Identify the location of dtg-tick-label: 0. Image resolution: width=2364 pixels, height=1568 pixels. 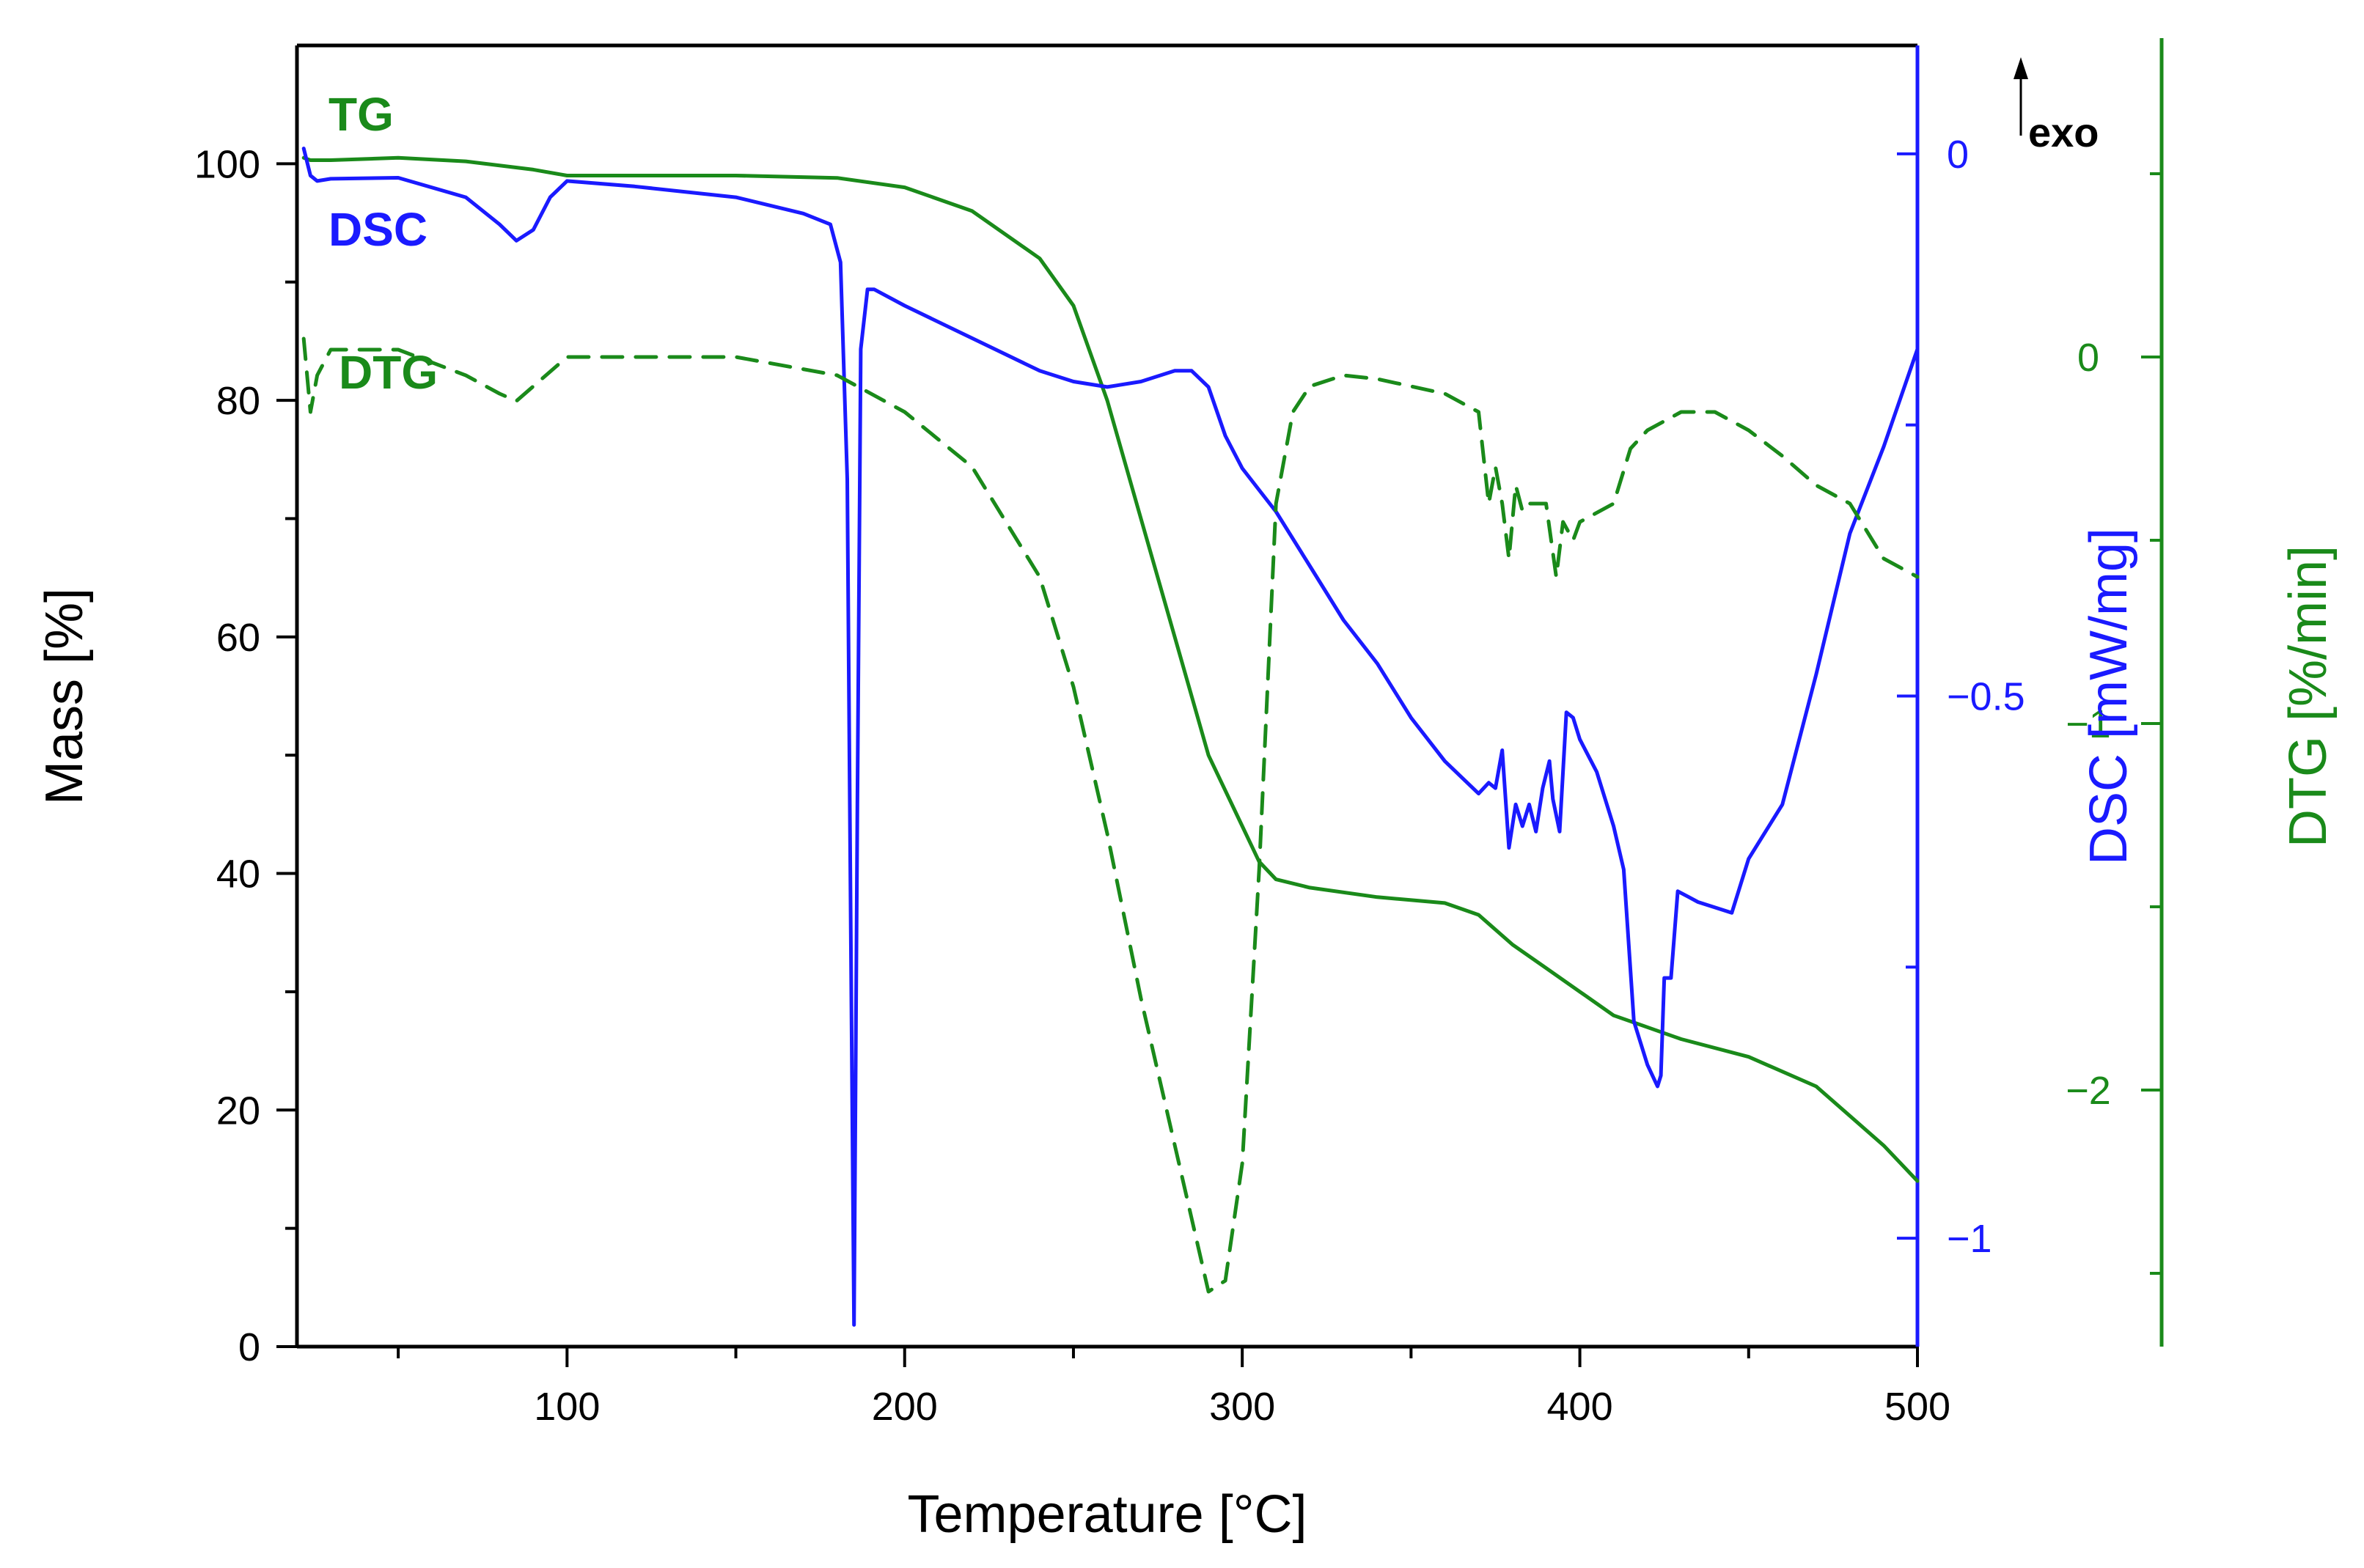
(2088, 358).